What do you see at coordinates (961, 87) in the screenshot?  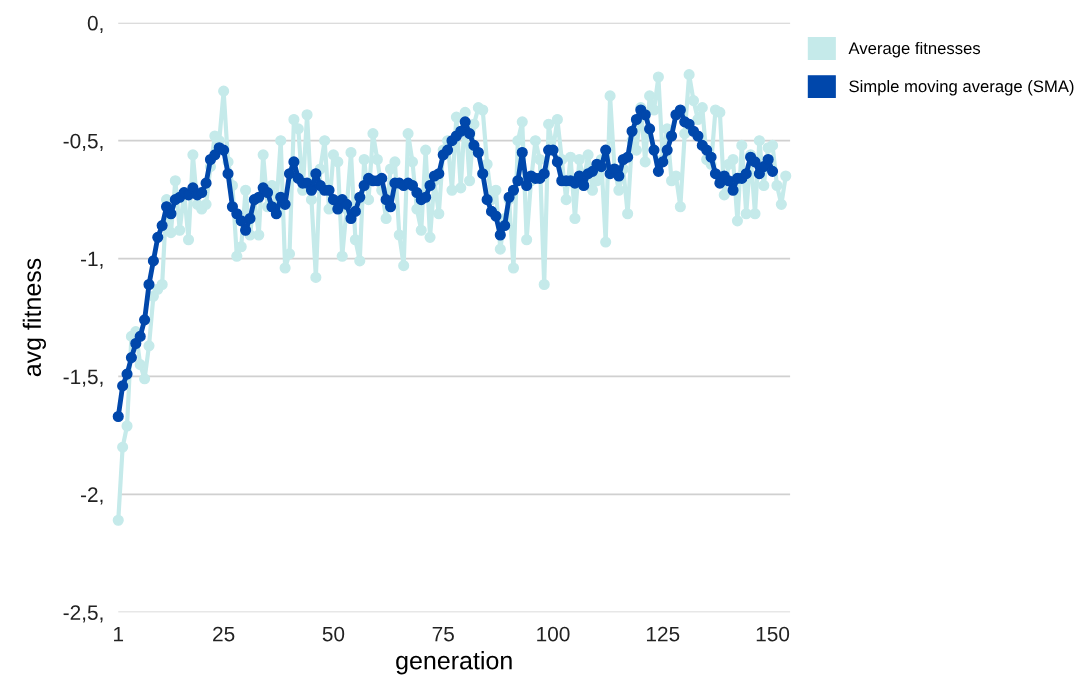 I see `legend-label: Simple moving average (SMA)` at bounding box center [961, 87].